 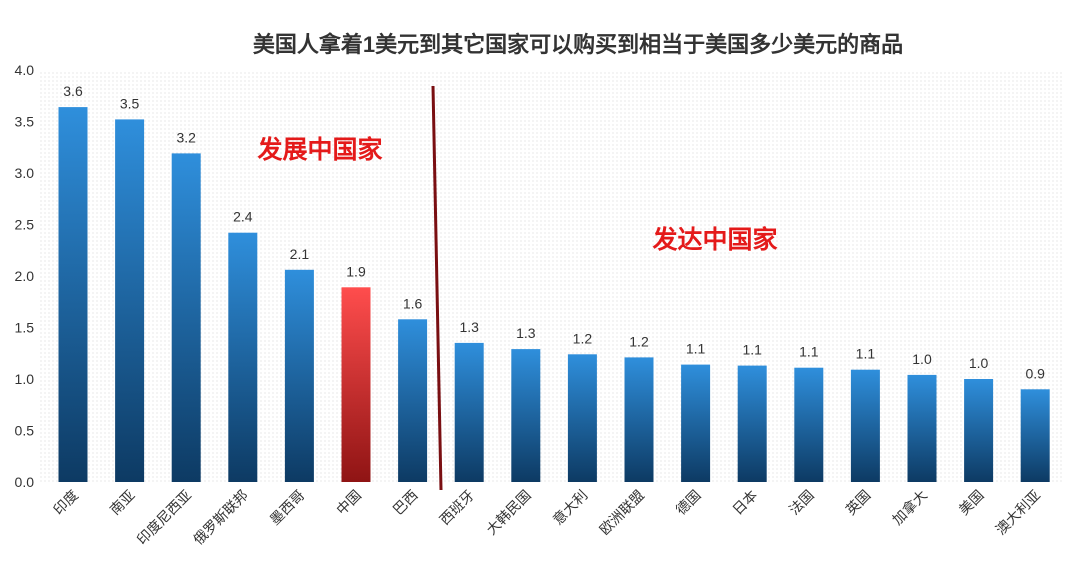 What do you see at coordinates (73, 91) in the screenshot?
I see `data-label: 3.6` at bounding box center [73, 91].